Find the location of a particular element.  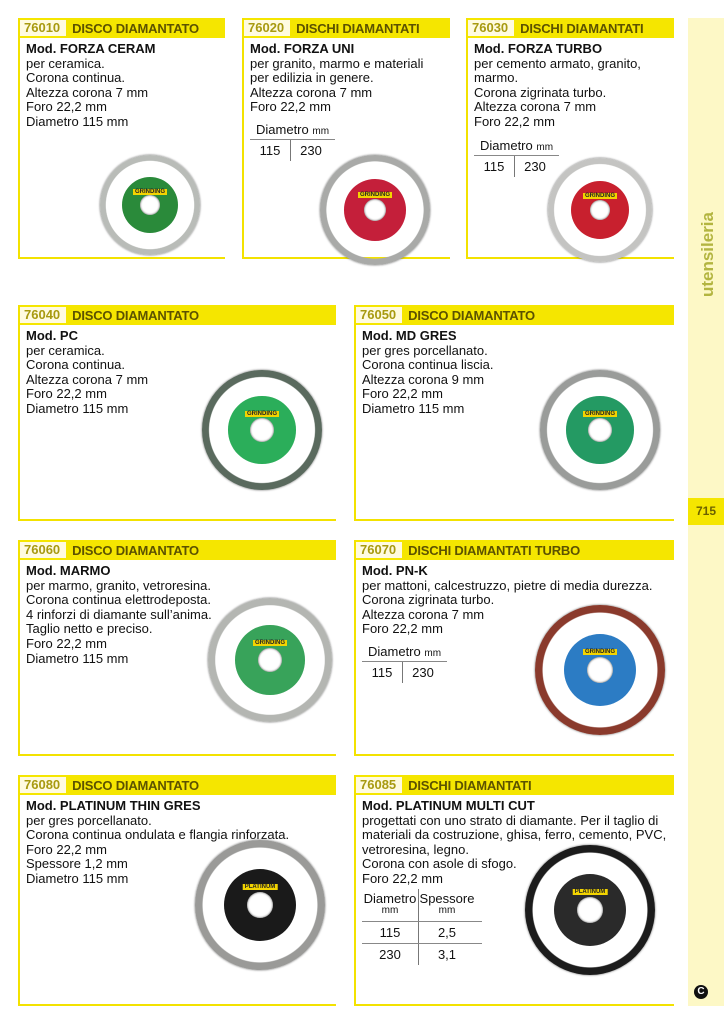

product-model: Mod. MD GRES is located at coordinates (409, 335).